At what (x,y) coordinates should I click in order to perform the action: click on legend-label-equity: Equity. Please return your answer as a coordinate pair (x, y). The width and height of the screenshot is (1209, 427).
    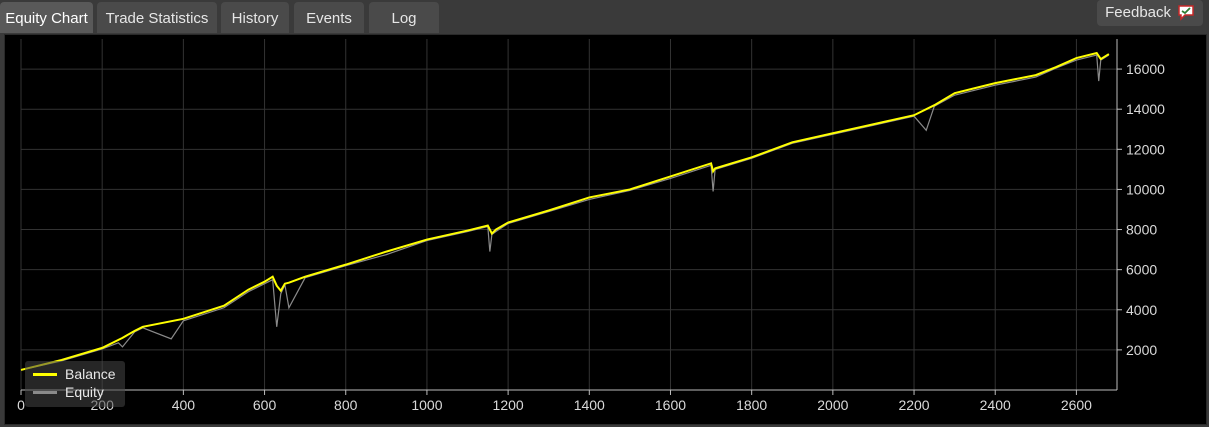
    Looking at the image, I should click on (84, 392).